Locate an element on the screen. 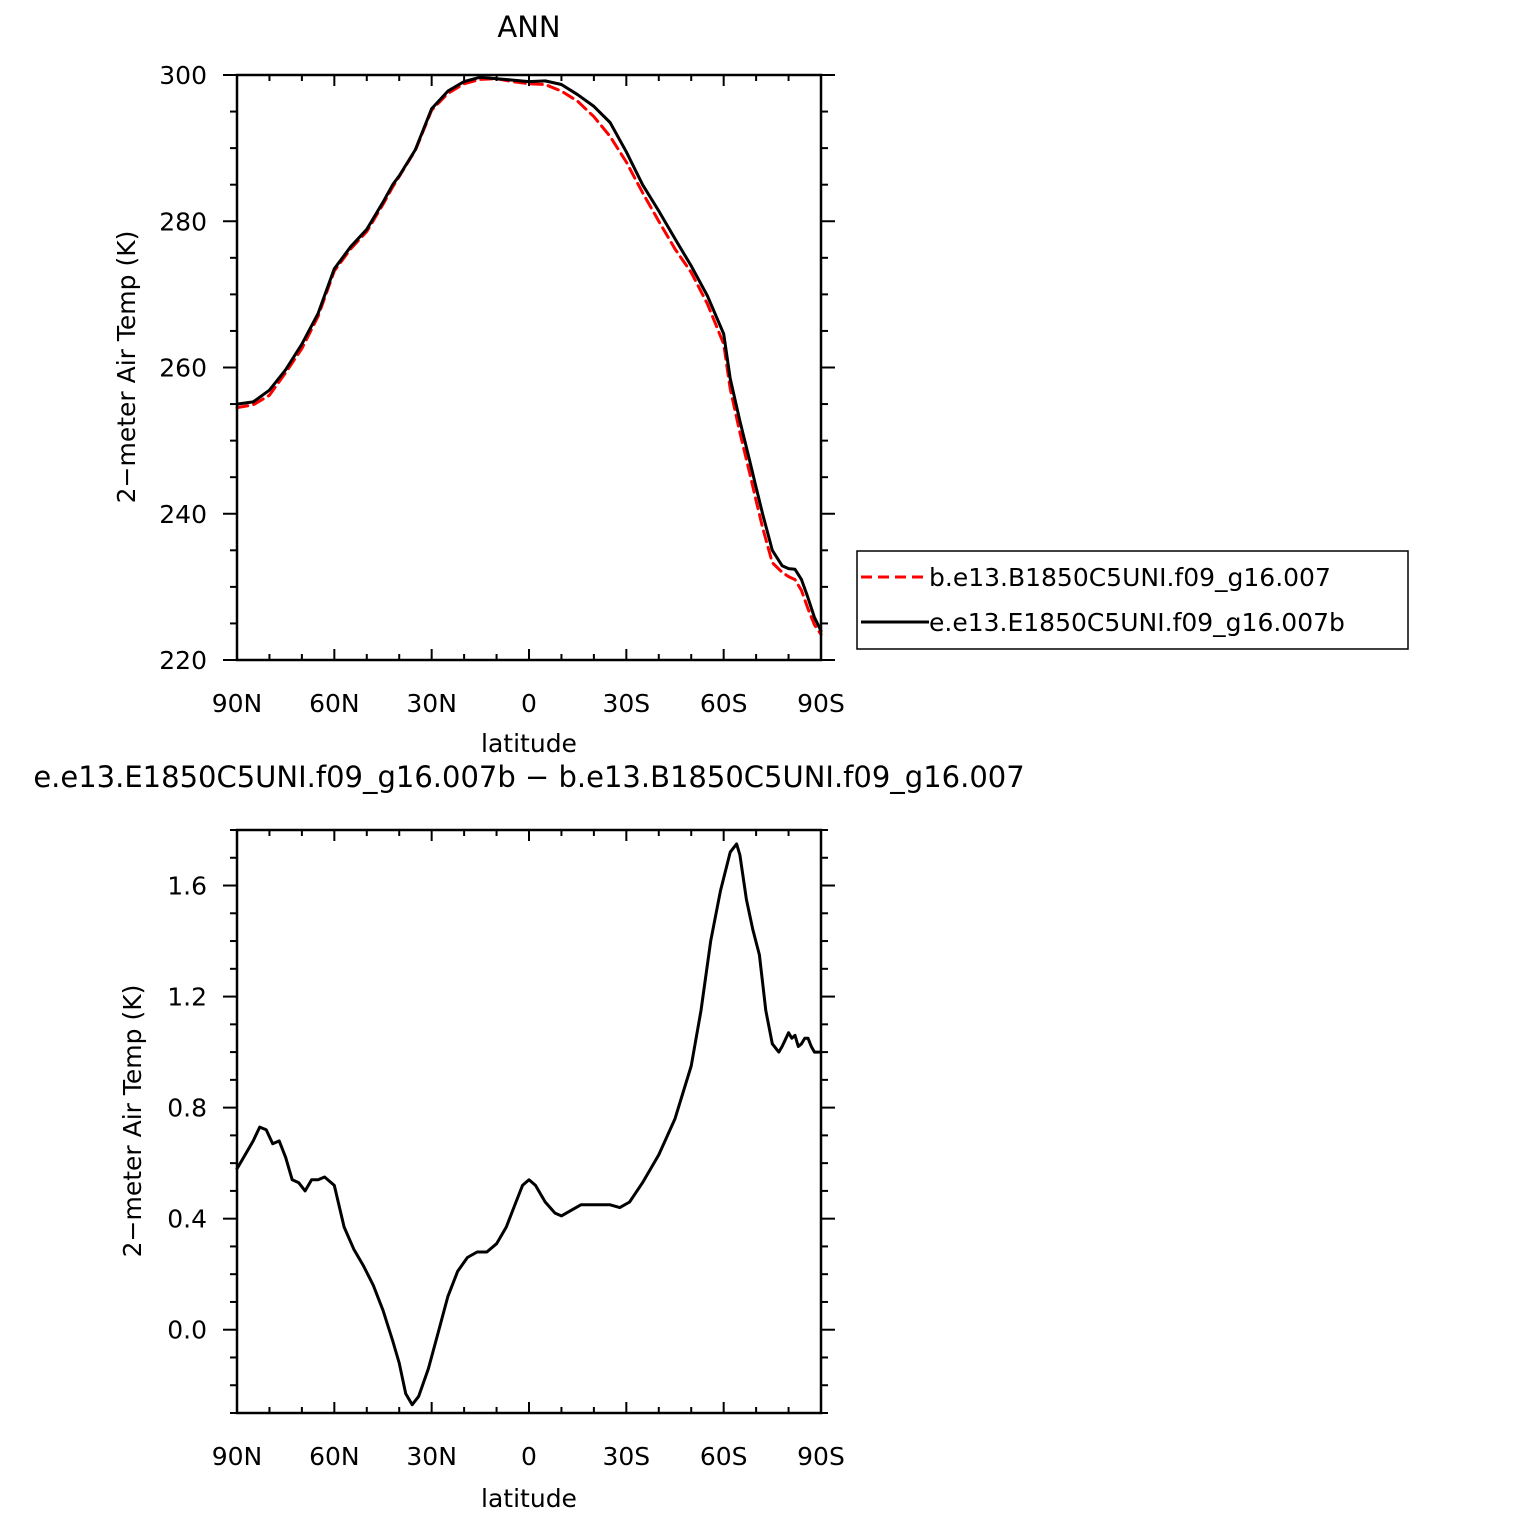  bottom-x-tick-label: 0 is located at coordinates (529, 1456).